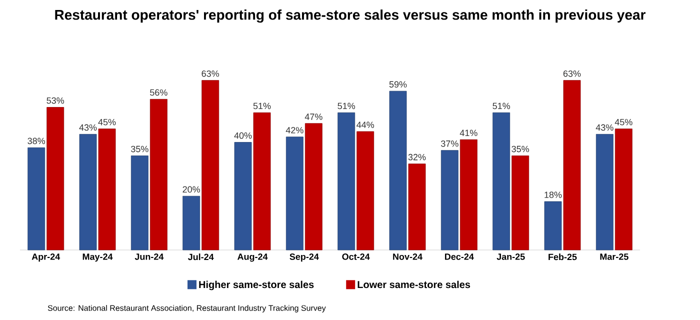  What do you see at coordinates (350, 16) in the screenshot?
I see `chart-title: Restaurant operators' reporting of same-store sales versus same month in previous year` at bounding box center [350, 16].